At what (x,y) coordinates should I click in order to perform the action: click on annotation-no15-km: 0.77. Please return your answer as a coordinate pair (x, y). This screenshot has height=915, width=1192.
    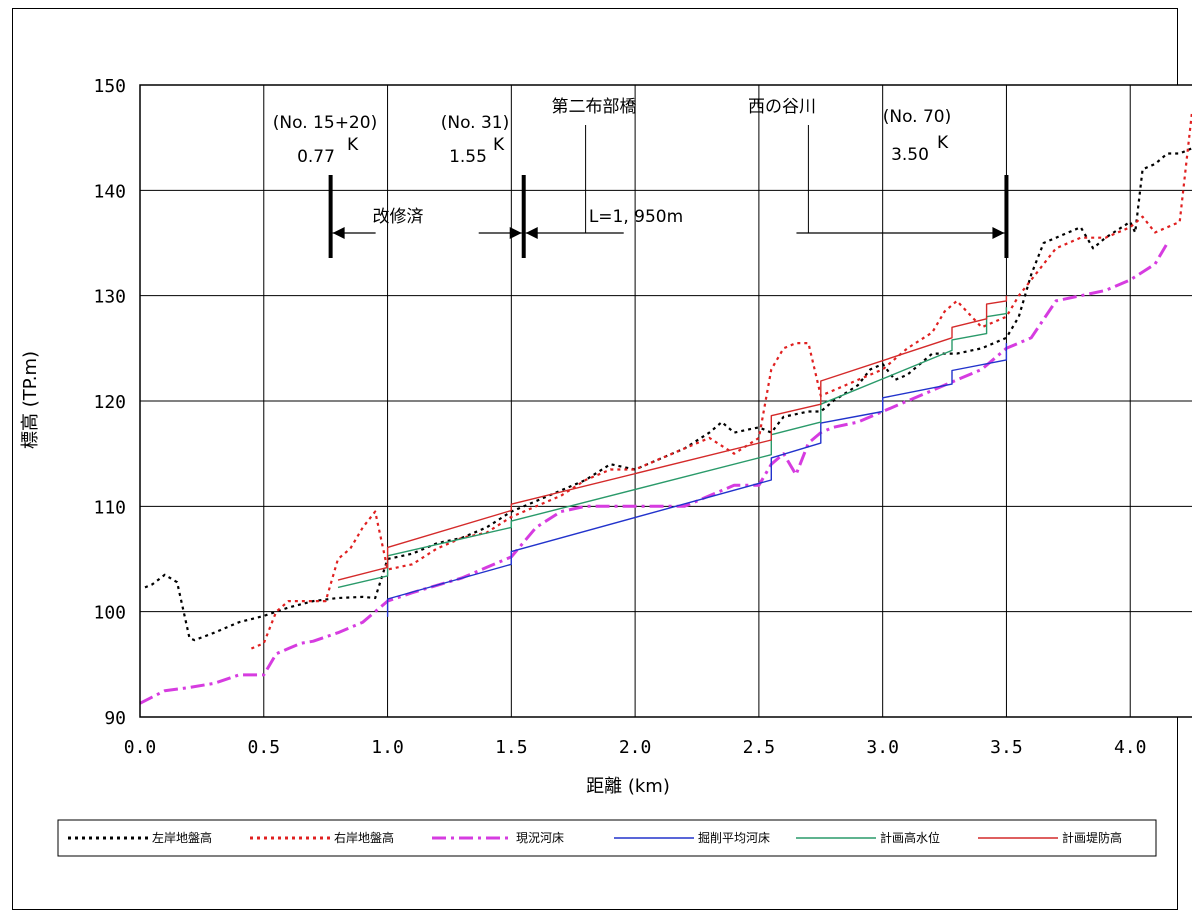
    Looking at the image, I should click on (316, 157).